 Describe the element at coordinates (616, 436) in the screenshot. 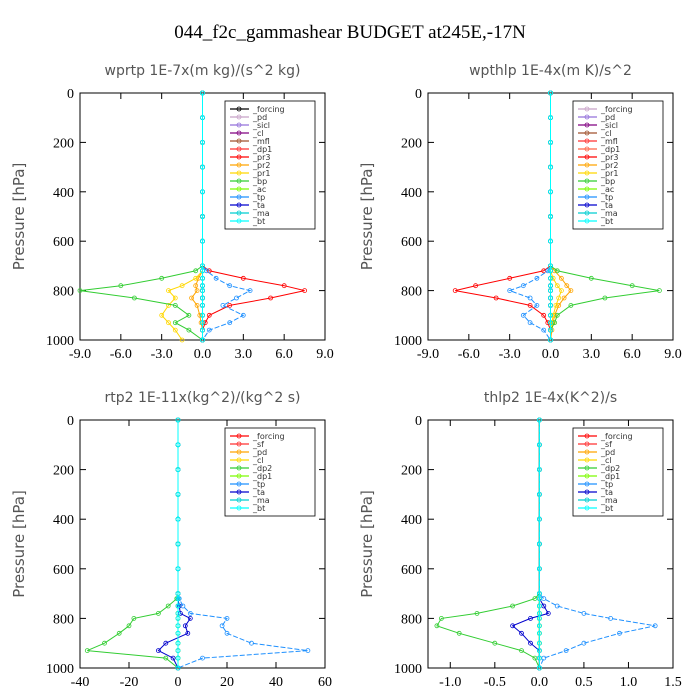

I see `legend-label: _forcing` at that location.